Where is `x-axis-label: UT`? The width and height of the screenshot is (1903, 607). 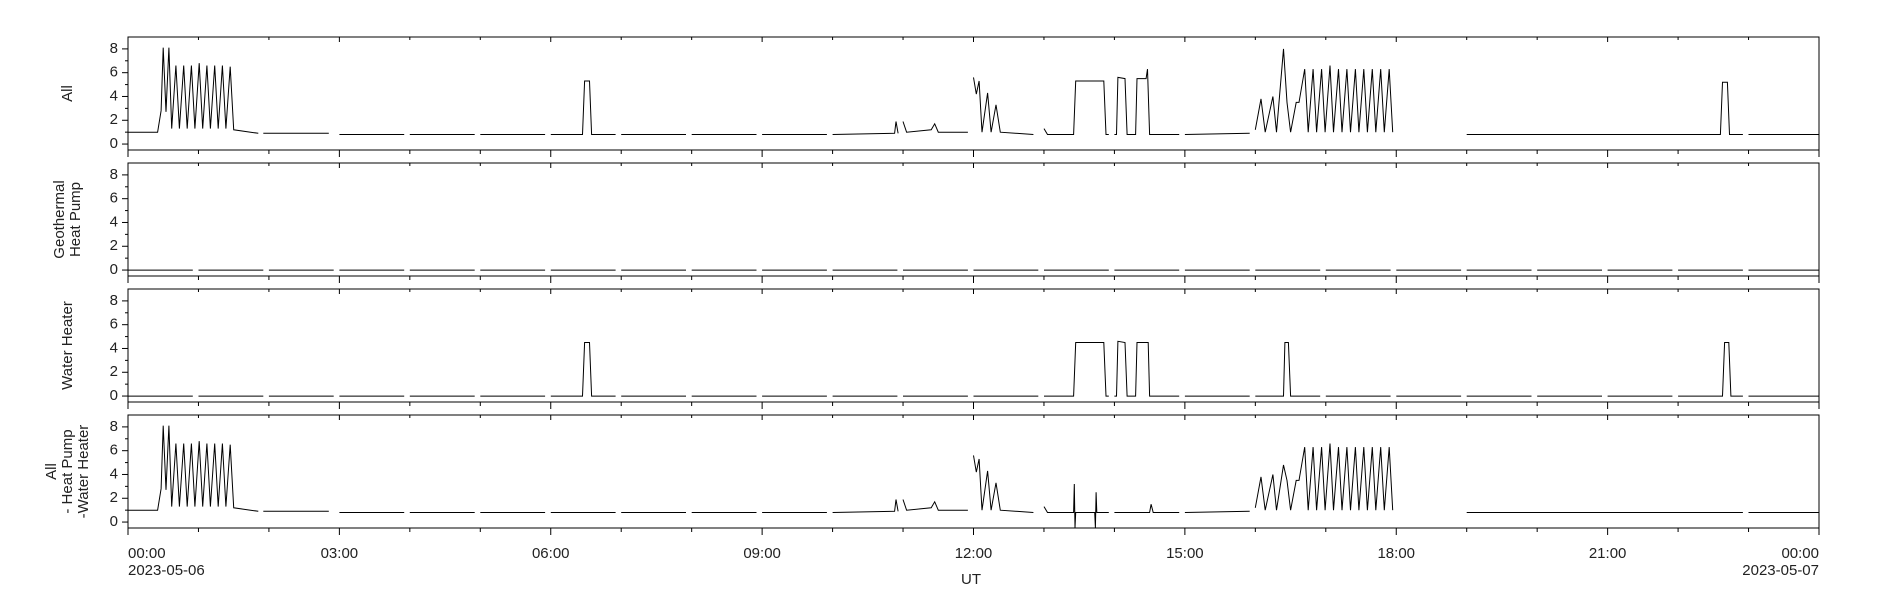
x-axis-label: UT is located at coordinates (971, 579).